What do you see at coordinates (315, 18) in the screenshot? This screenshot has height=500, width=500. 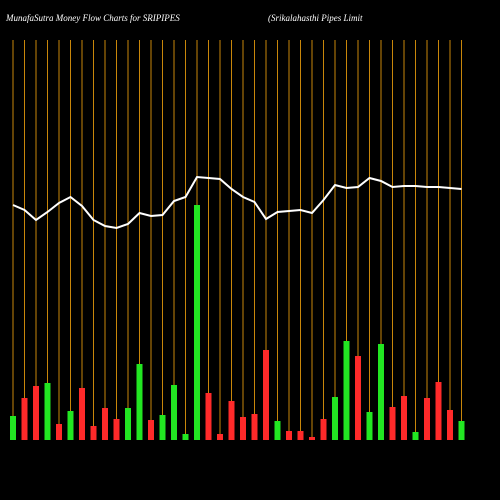 I see `chart-subtitle: (Srikalahasthi Pipes Limit` at bounding box center [315, 18].